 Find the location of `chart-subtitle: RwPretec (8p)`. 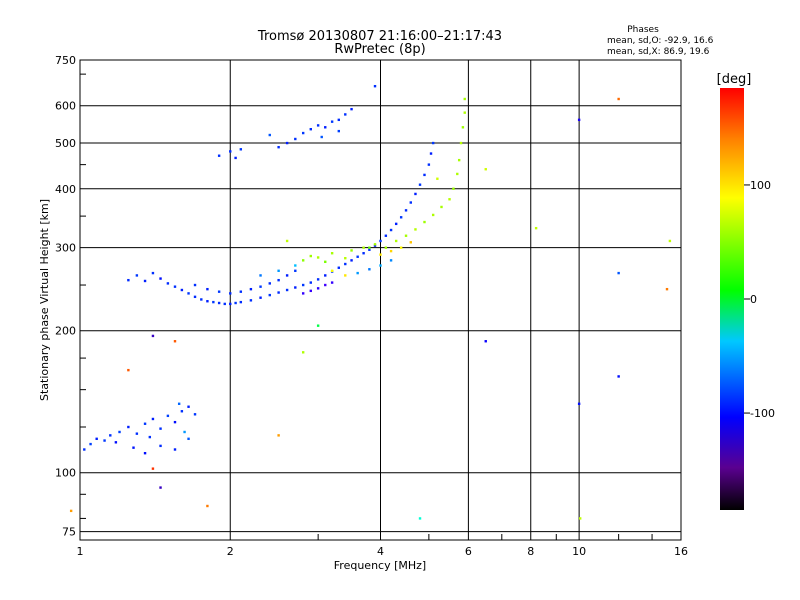

chart-subtitle: RwPretec (8p) is located at coordinates (379, 49).